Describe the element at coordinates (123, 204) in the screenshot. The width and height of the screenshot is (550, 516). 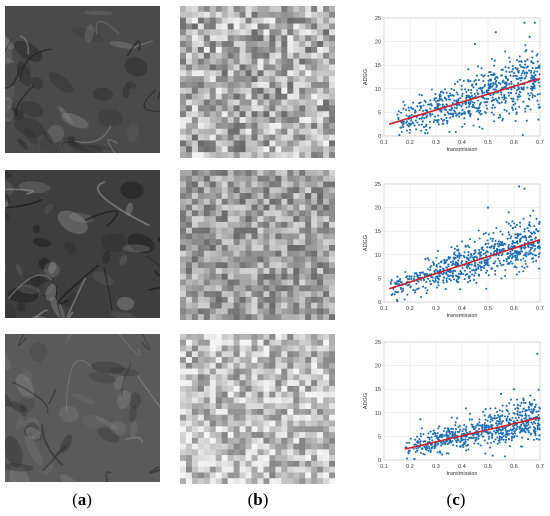
I see `terrain-line` at that location.